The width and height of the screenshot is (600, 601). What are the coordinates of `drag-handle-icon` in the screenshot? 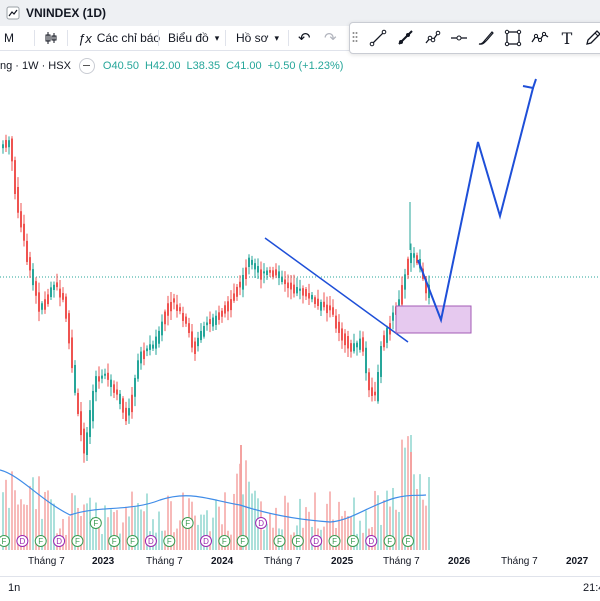 It's located at (355, 38).